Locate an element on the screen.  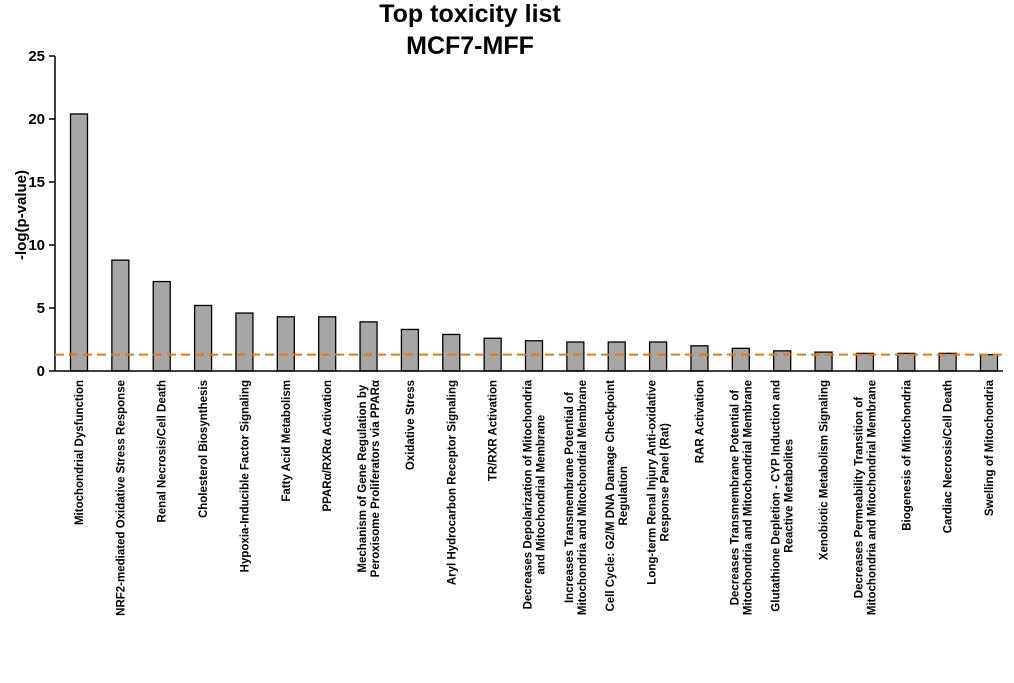
category-label: Long-term Renal Injury Anti-oxidative is located at coordinates (653, 482).